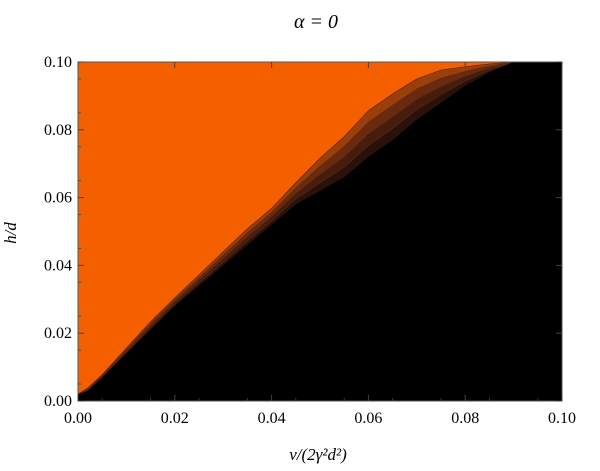 This screenshot has height=471, width=600. Describe the element at coordinates (58, 333) in the screenshot. I see `y-tick-label: 0.02` at that location.